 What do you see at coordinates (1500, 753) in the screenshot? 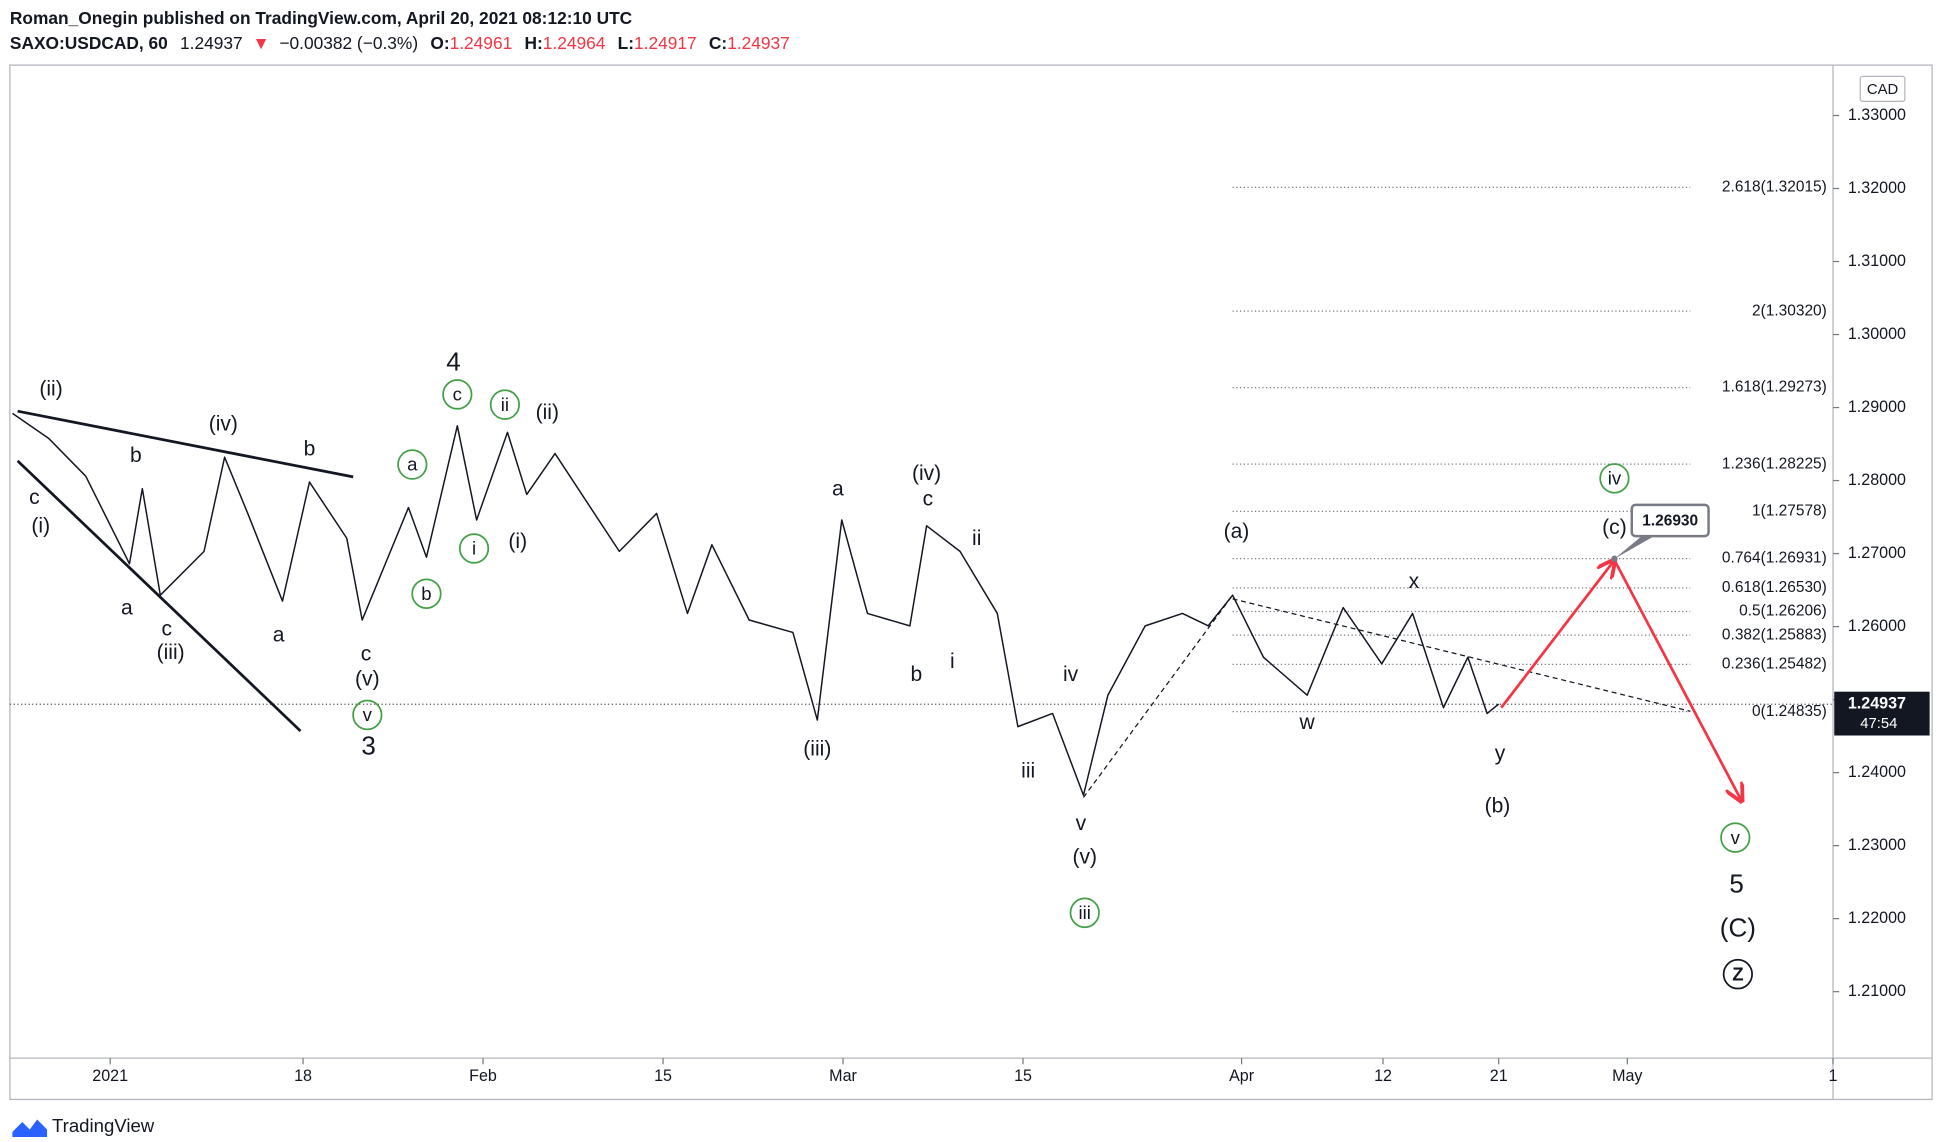
I see `wave-label: y` at bounding box center [1500, 753].